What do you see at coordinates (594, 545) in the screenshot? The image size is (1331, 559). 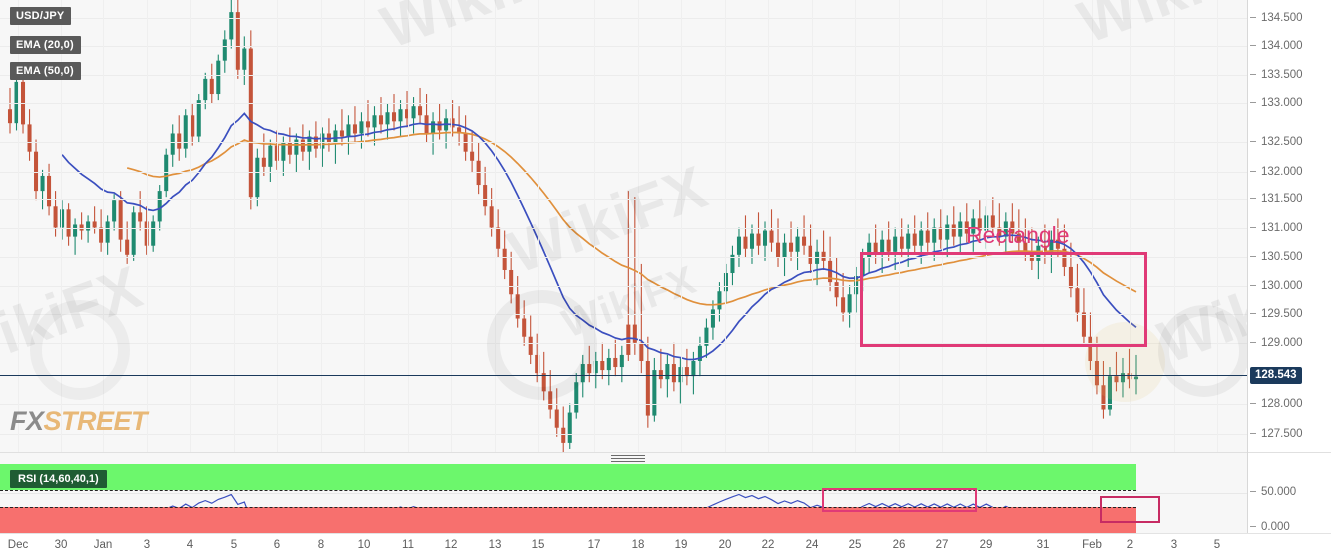 I see `date-axis-tick: 17` at bounding box center [594, 545].